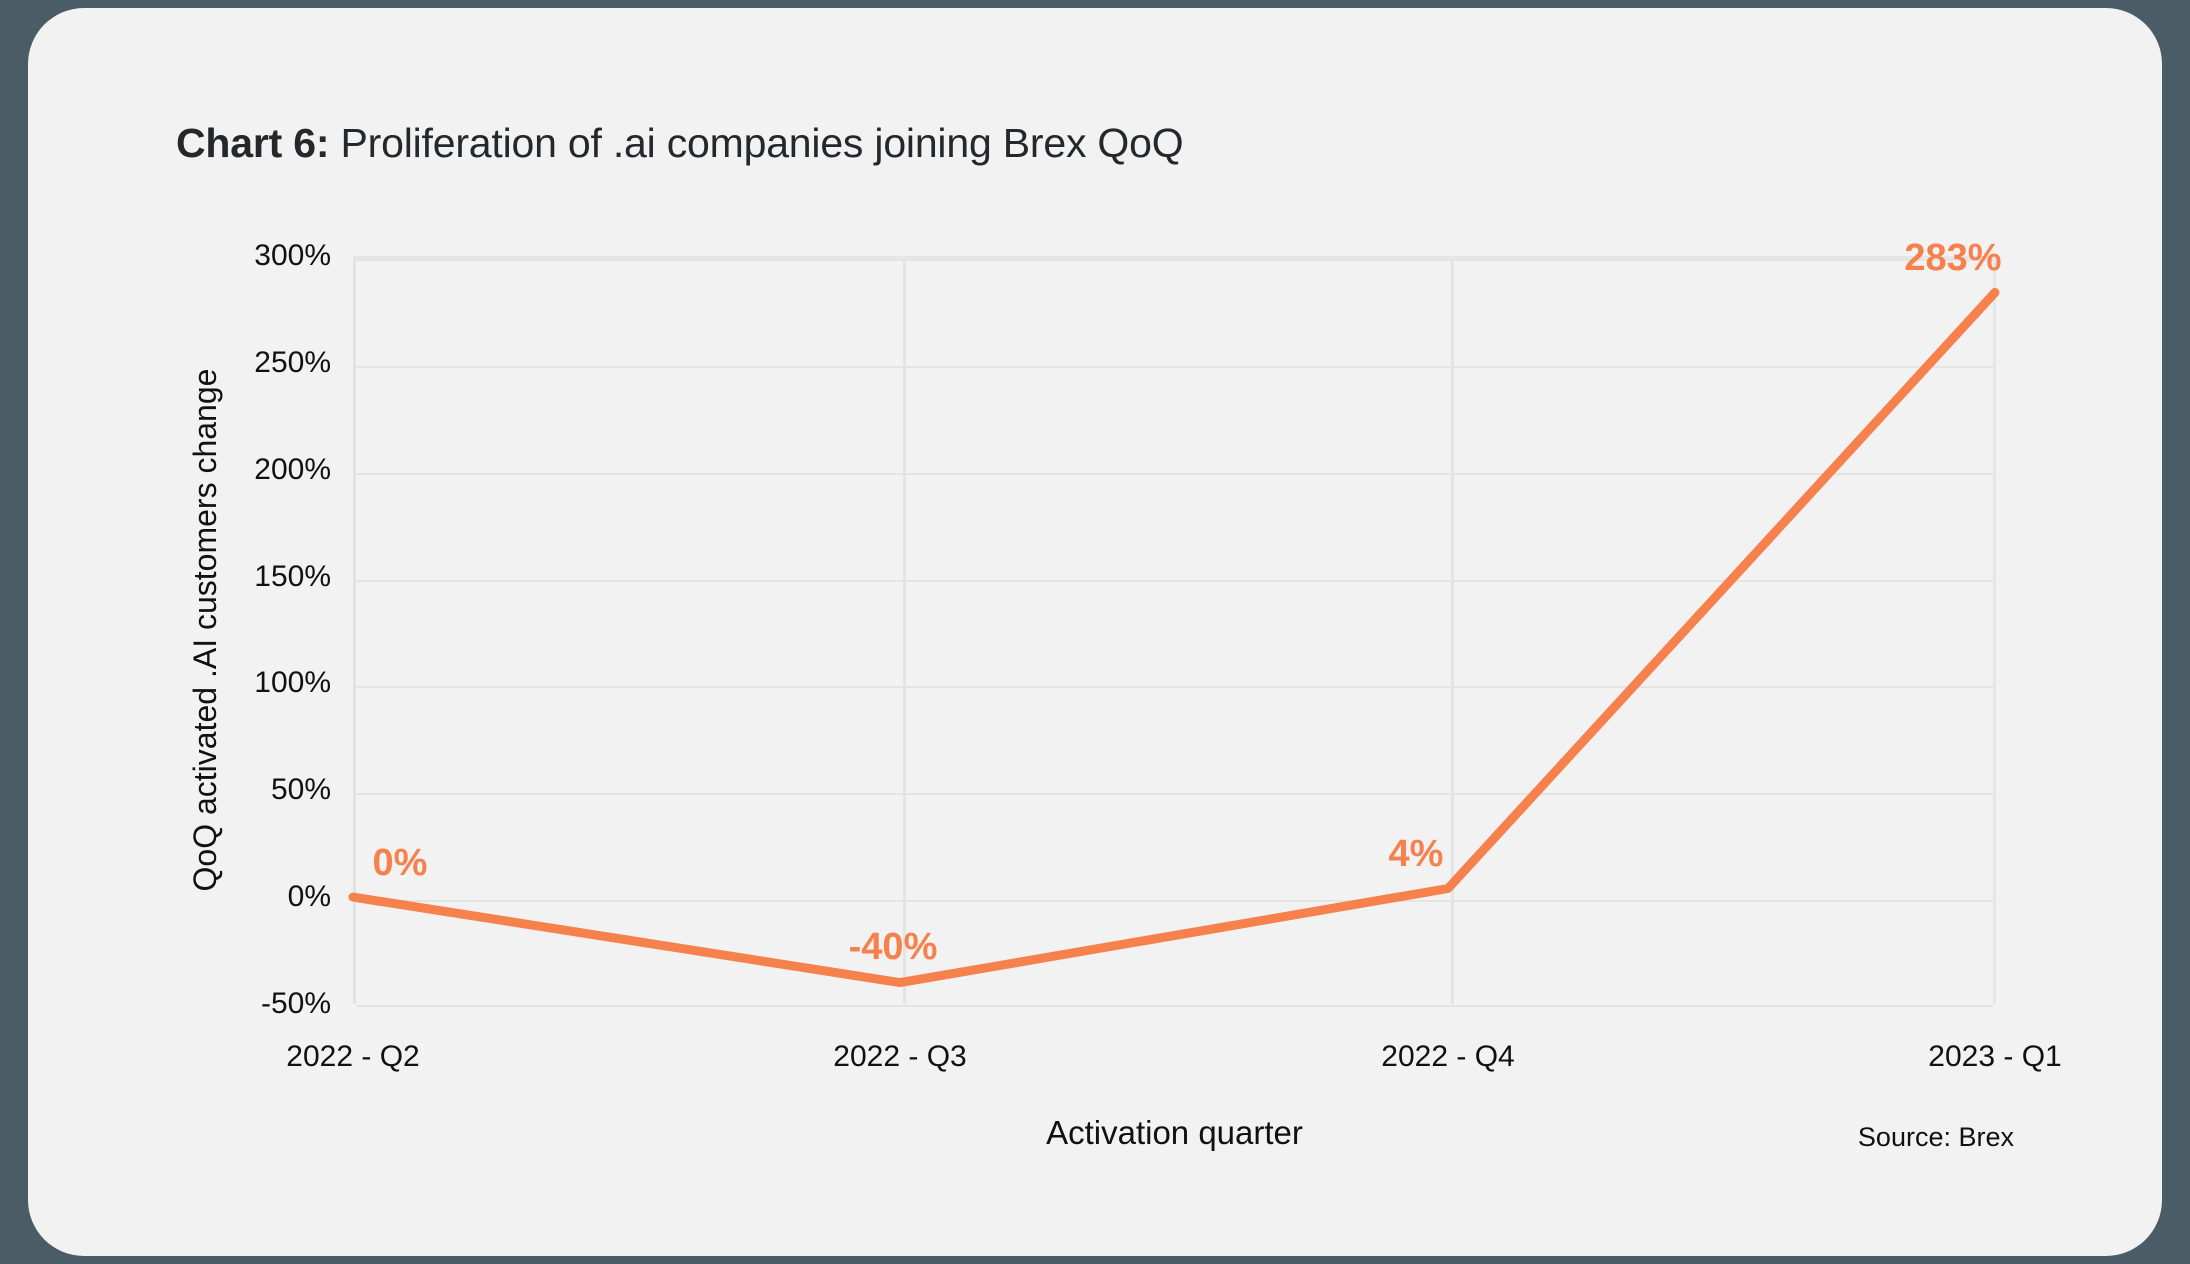  Describe the element at coordinates (893, 947) in the screenshot. I see `data-label: -40%` at that location.